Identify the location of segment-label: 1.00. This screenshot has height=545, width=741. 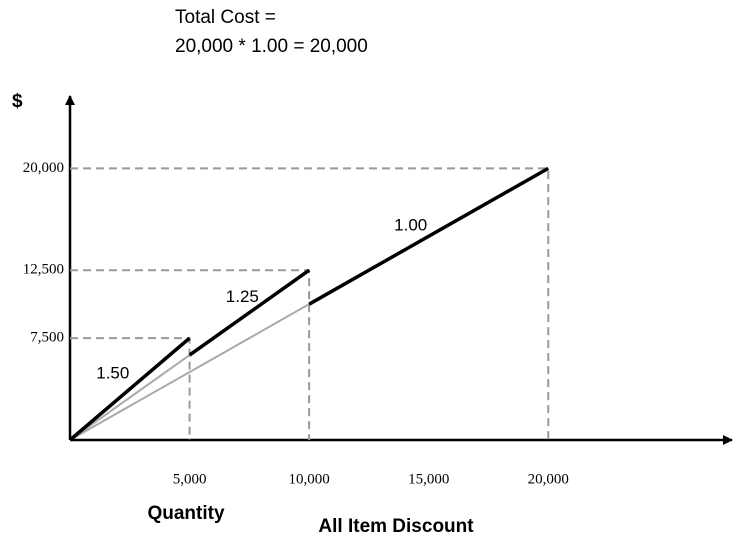
(410, 225).